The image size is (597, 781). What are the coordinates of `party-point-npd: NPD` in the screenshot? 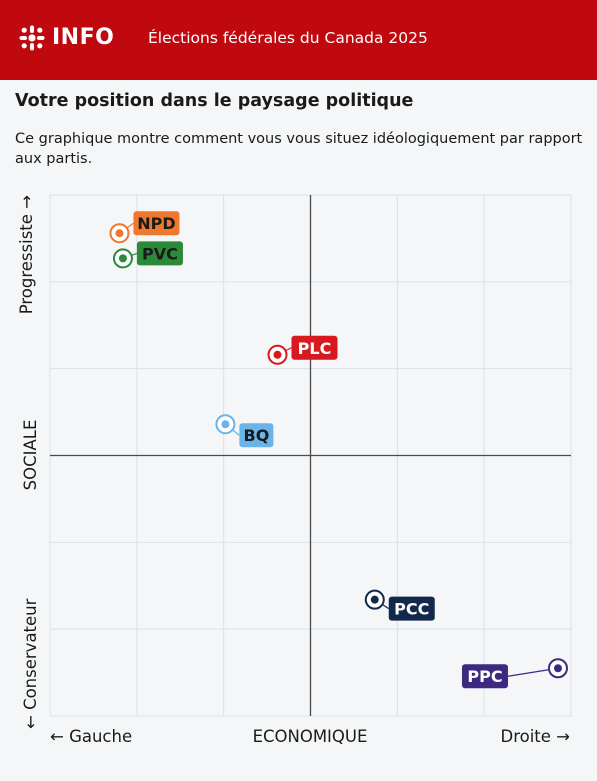 It's located at (144, 227).